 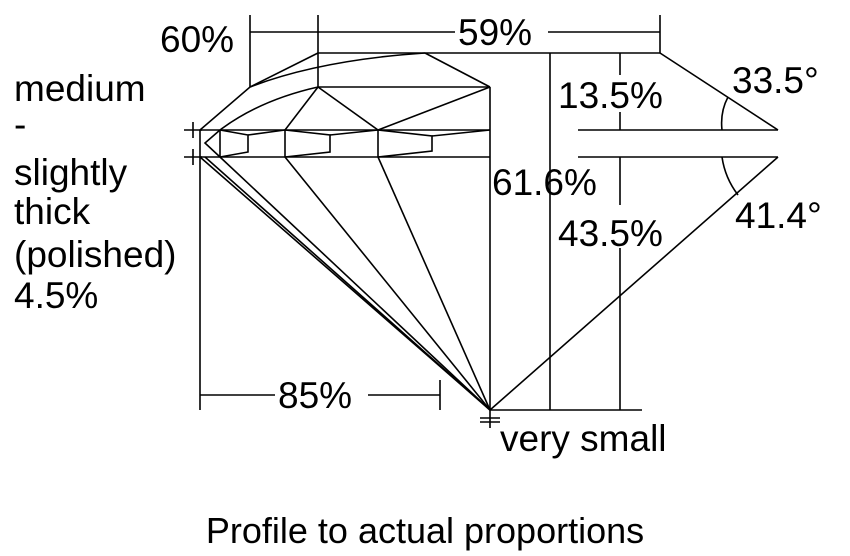 I want to click on label: 33.5°, so click(x=775, y=80).